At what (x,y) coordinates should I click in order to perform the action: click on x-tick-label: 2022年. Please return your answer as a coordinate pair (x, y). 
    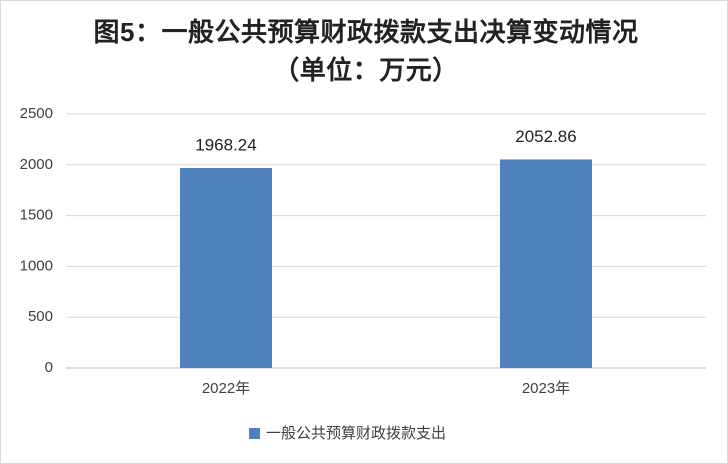
    Looking at the image, I should click on (226, 388).